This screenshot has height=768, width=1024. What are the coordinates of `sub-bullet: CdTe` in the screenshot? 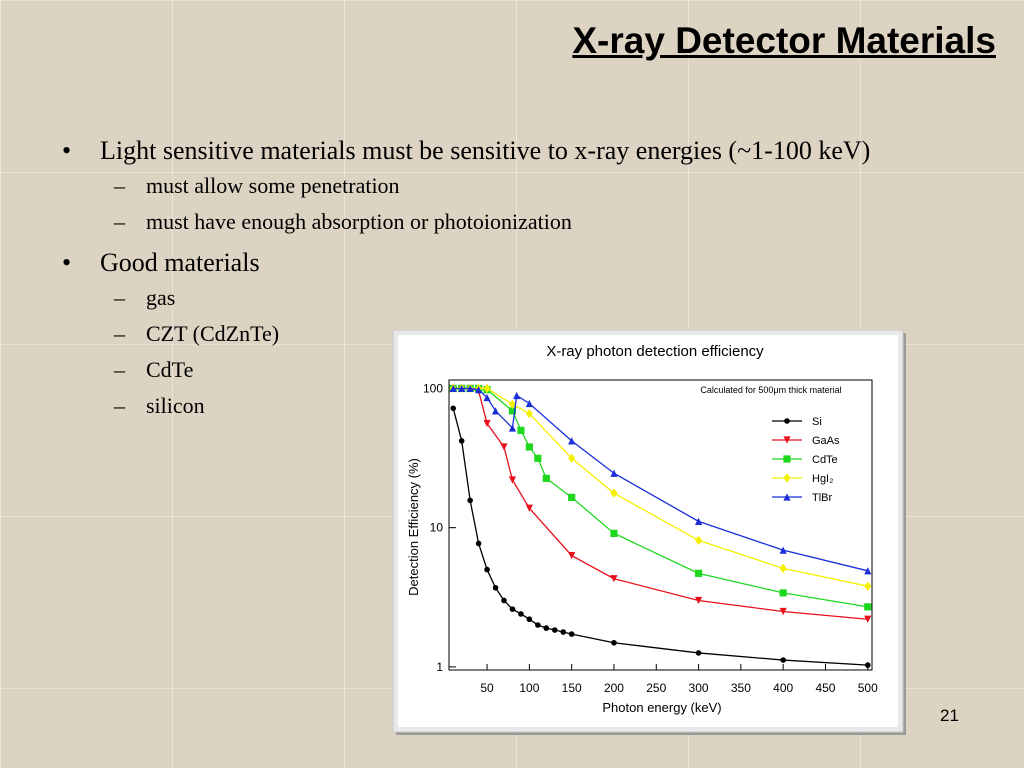 It's located at (497, 370).